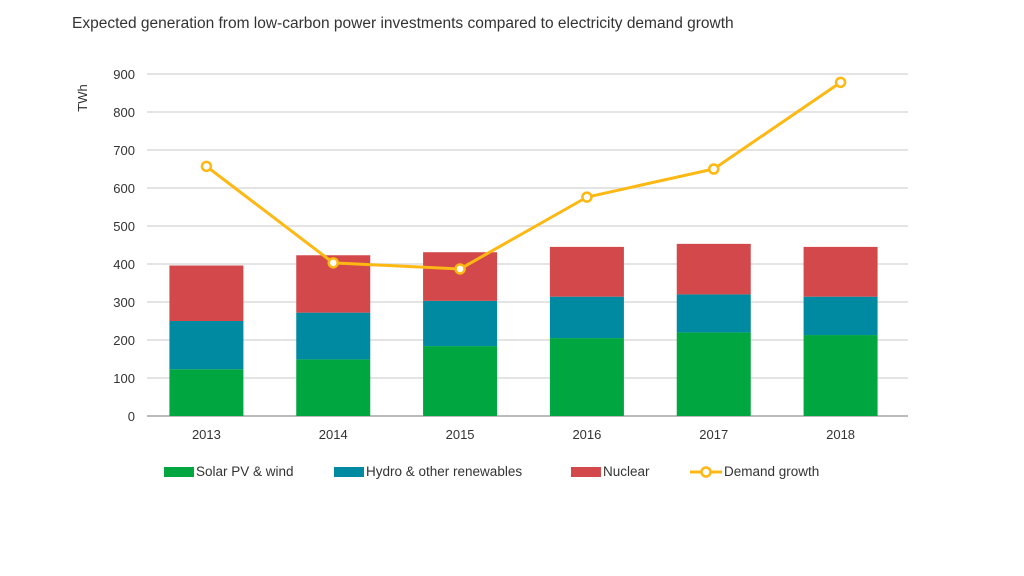 Image resolution: width=1024 pixels, height=576 pixels. I want to click on y-tick-label: 0, so click(131, 416).